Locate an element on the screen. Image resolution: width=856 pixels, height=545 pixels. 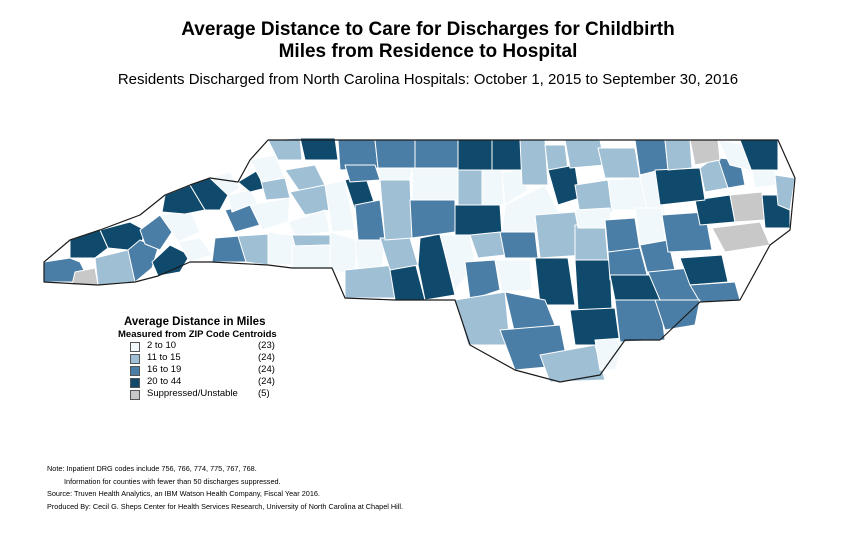
legend-count: (5) is located at coordinates (264, 393).